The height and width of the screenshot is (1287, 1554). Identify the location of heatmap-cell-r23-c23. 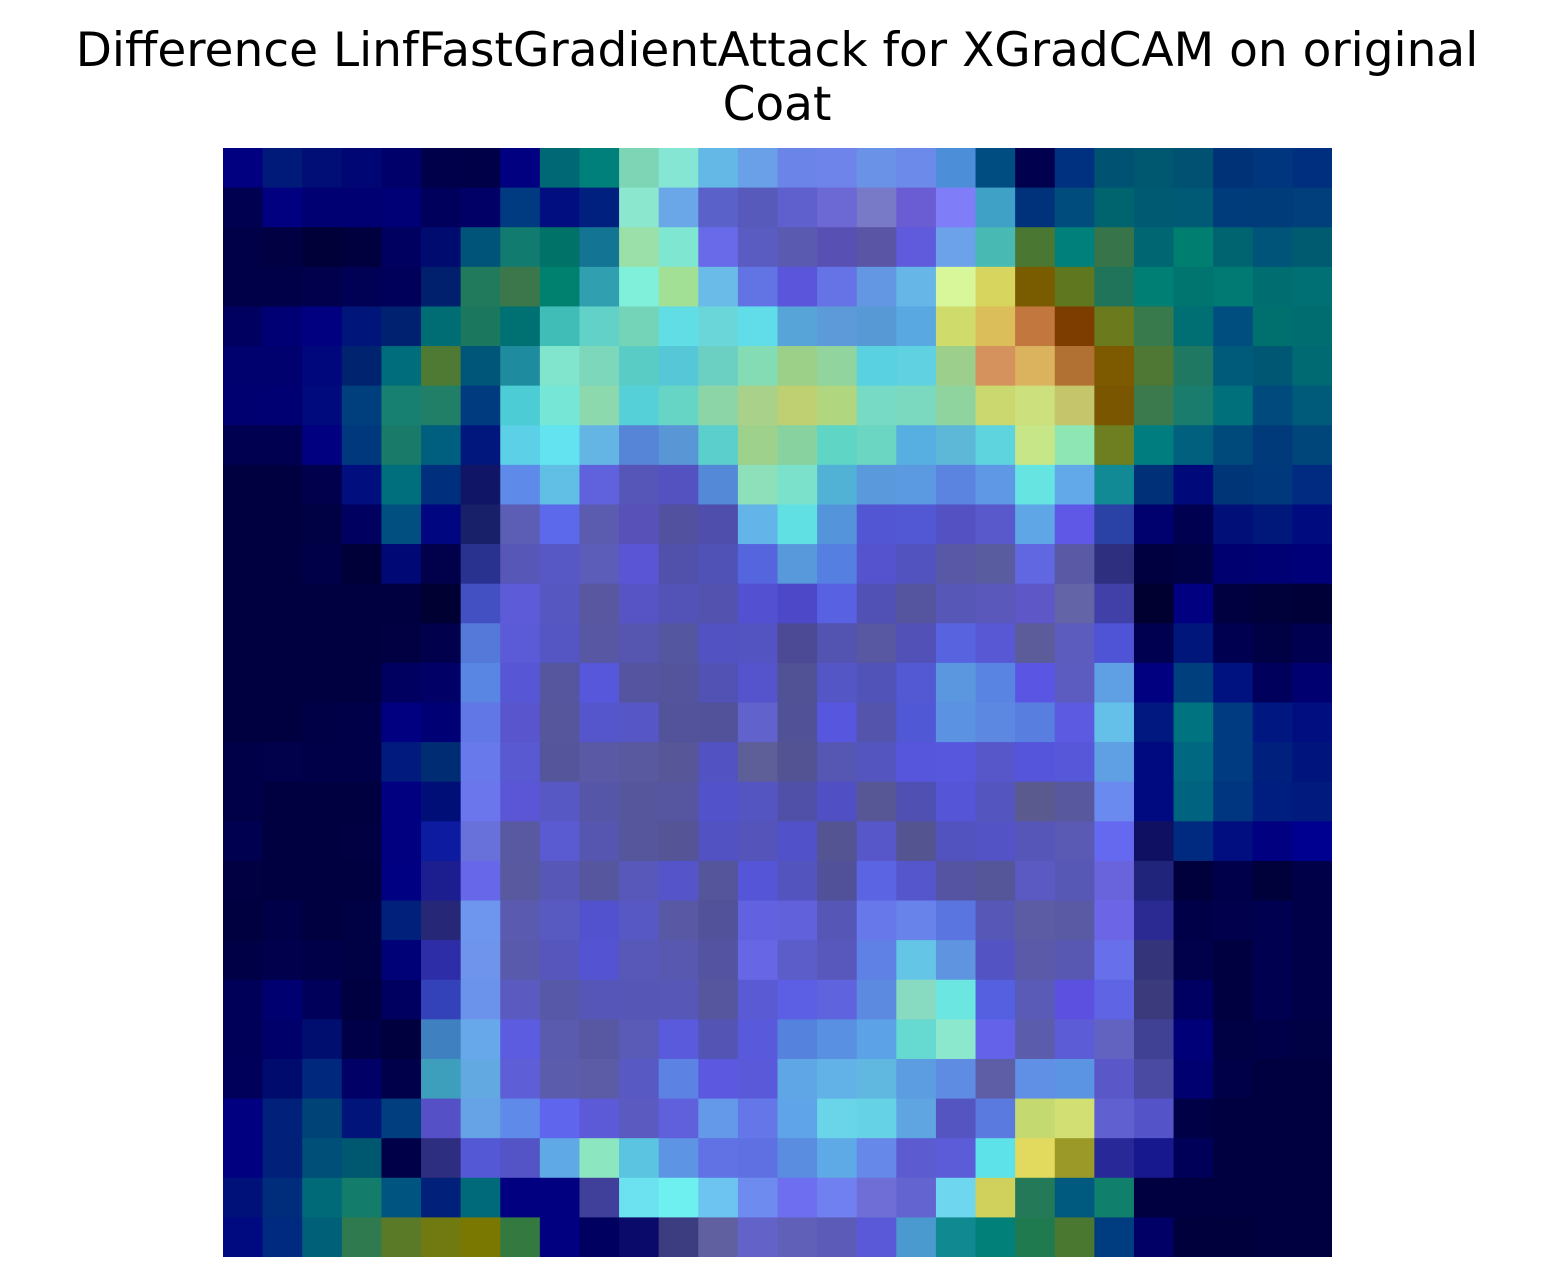
(1154, 1079).